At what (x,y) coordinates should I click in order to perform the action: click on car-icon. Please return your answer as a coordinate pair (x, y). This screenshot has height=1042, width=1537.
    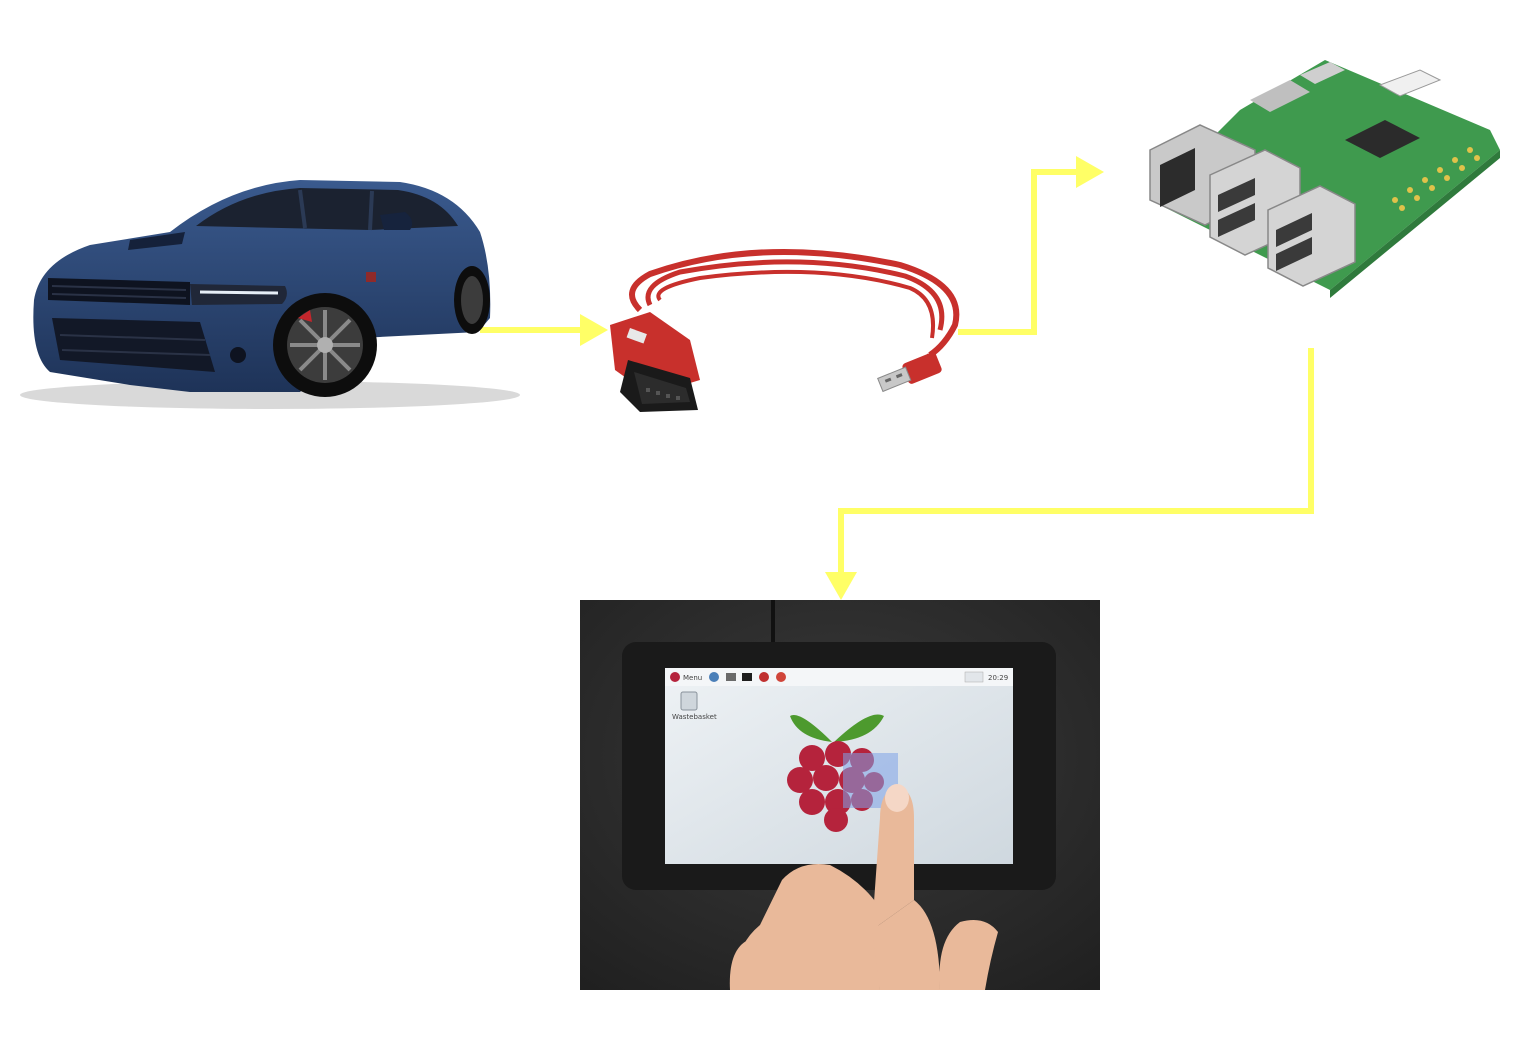
    Looking at the image, I should click on (270, 294).